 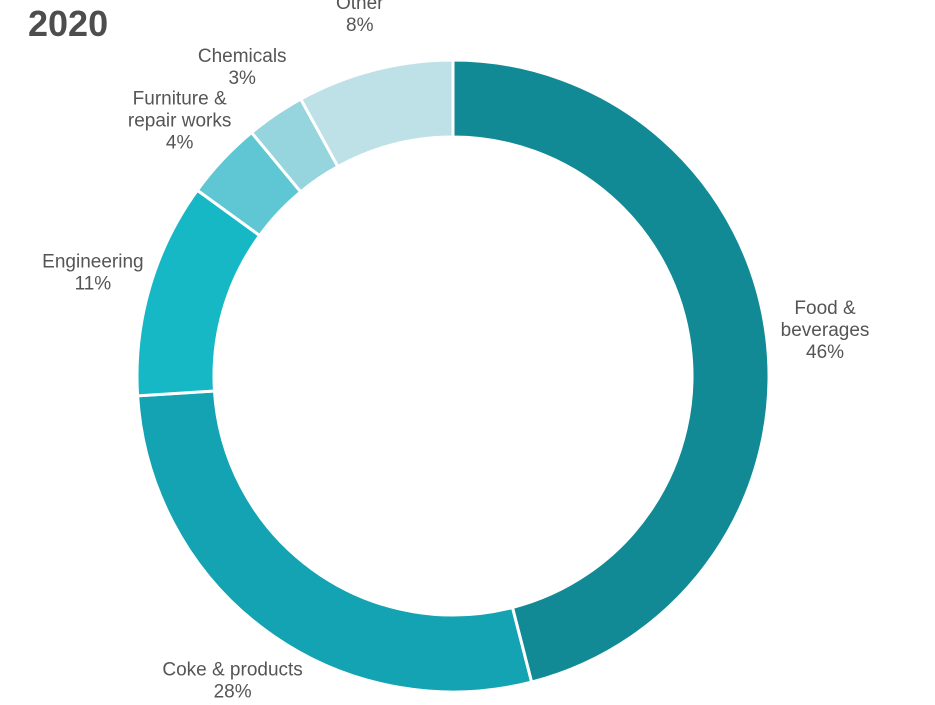 I want to click on chart-title: 2020, so click(x=68, y=23).